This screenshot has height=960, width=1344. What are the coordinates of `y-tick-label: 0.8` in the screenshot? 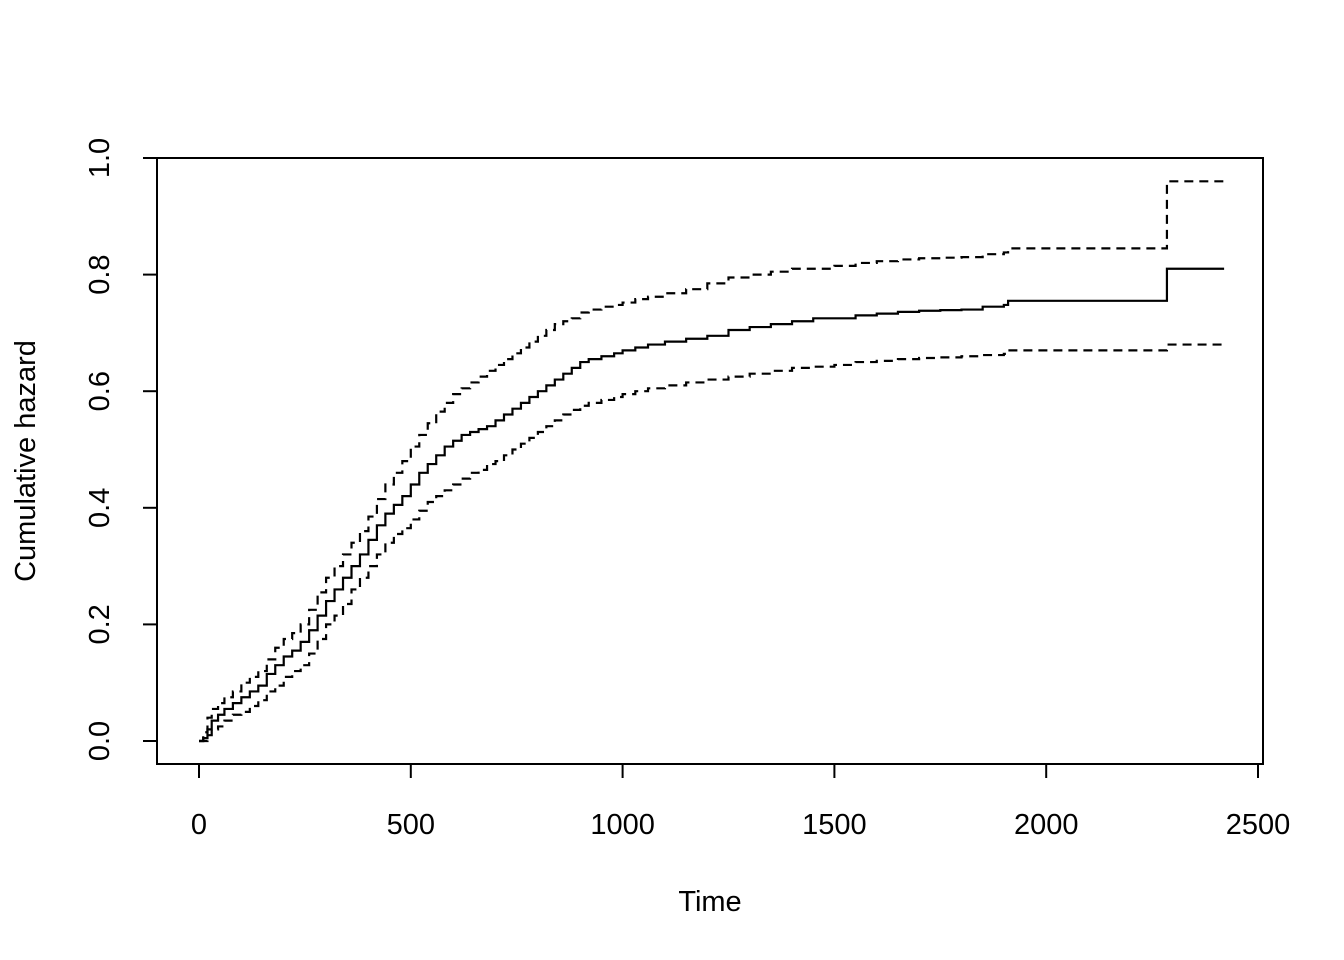 It's located at (100, 274).